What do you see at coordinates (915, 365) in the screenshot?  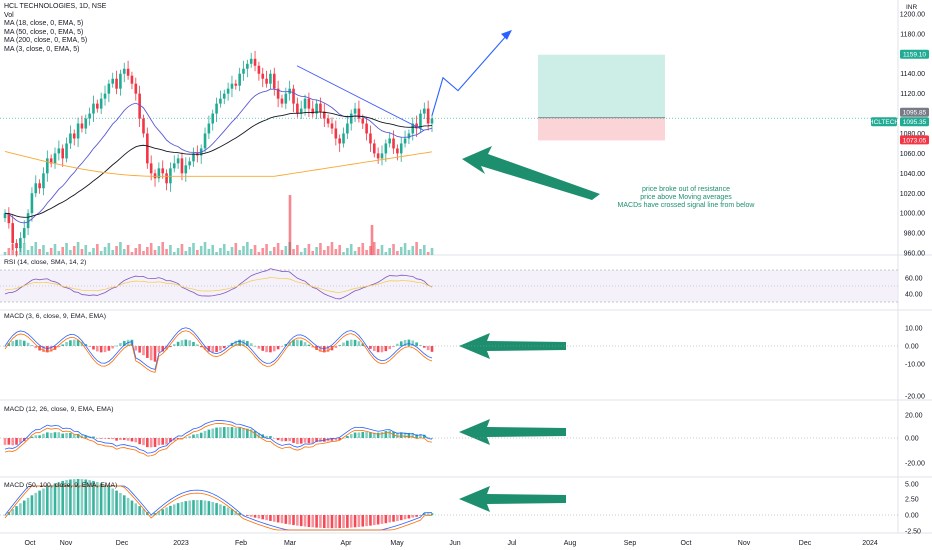 I see `macd1-tick-label: -10.00` at bounding box center [915, 365].